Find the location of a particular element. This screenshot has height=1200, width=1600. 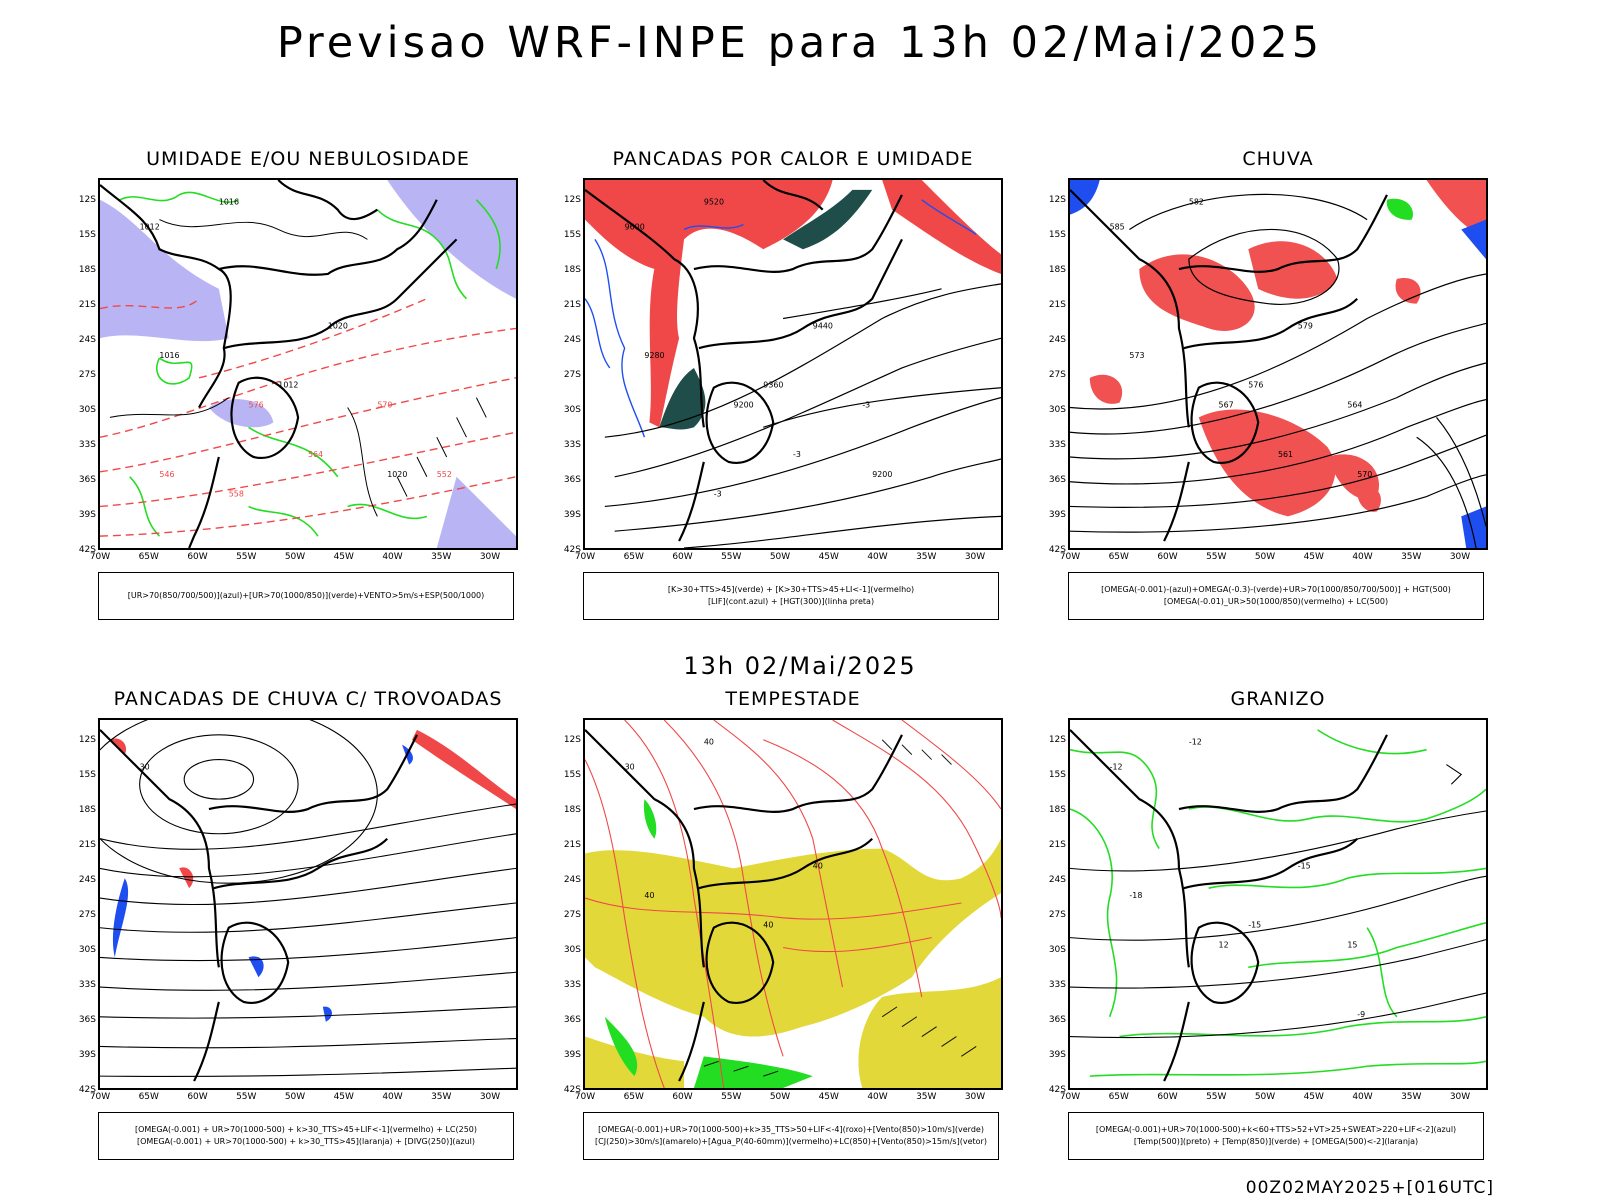

contour-label: 40 is located at coordinates (768, 925).